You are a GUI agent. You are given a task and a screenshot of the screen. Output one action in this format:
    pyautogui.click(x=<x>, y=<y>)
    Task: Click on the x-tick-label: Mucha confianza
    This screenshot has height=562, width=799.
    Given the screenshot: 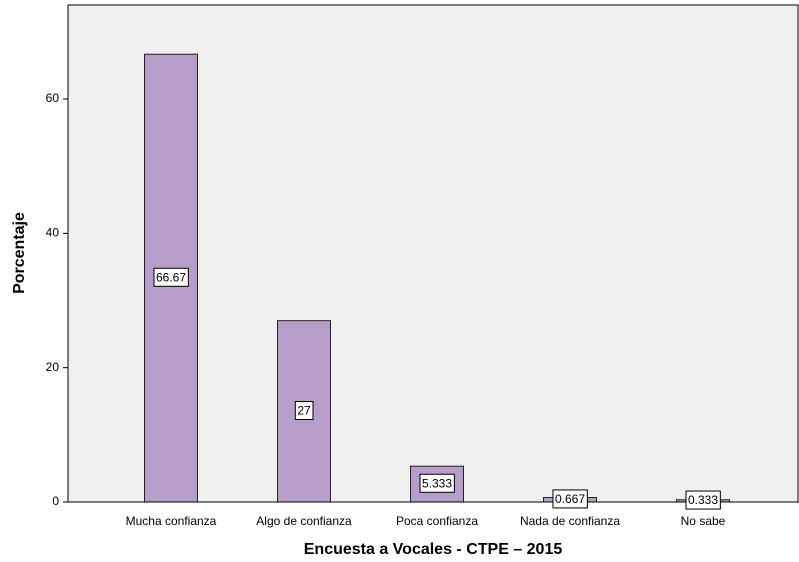 What is the action you would take?
    pyautogui.click(x=171, y=521)
    